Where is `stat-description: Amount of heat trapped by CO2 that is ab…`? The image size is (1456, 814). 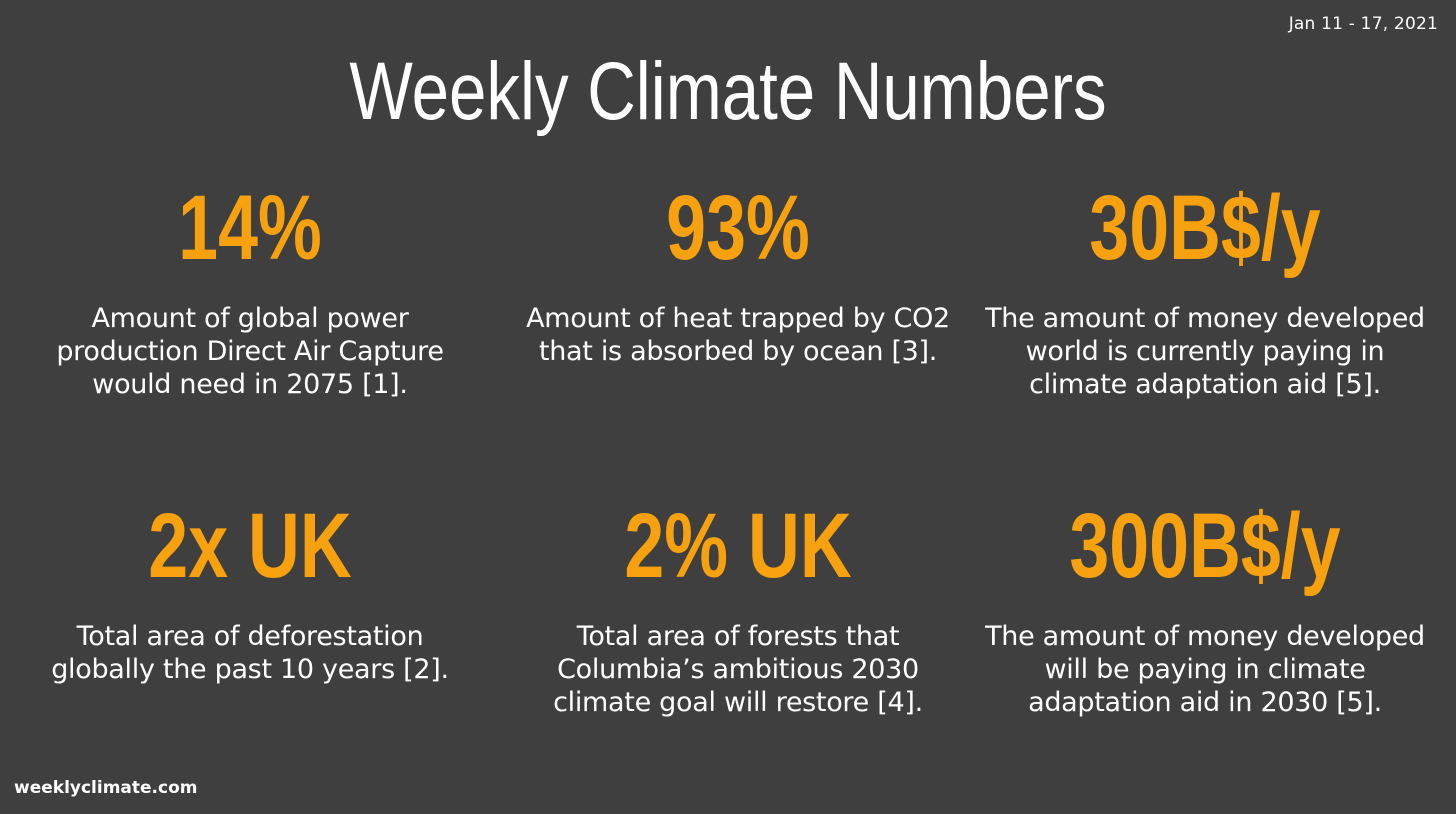
stat-description: Amount of heat trapped by CO2 that is ab… is located at coordinates (738, 335).